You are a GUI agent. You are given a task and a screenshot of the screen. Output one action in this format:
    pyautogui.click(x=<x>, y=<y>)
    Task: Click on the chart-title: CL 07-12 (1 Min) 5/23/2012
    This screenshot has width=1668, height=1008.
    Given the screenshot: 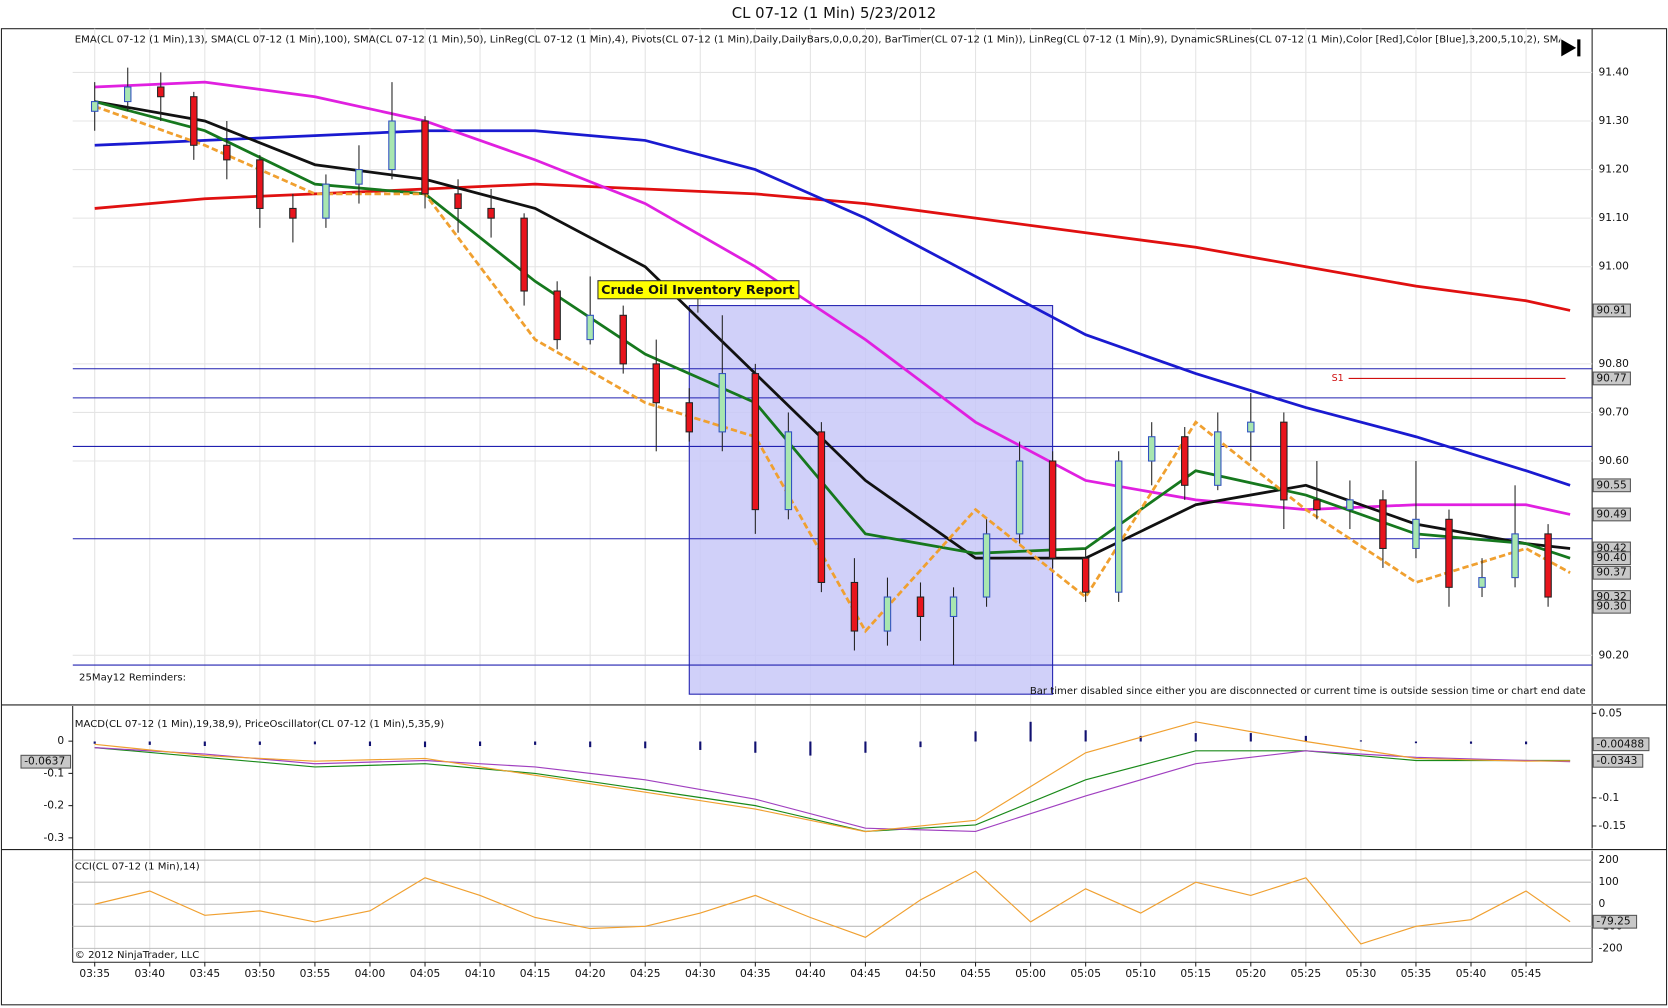 What is the action you would take?
    pyautogui.click(x=834, y=13)
    